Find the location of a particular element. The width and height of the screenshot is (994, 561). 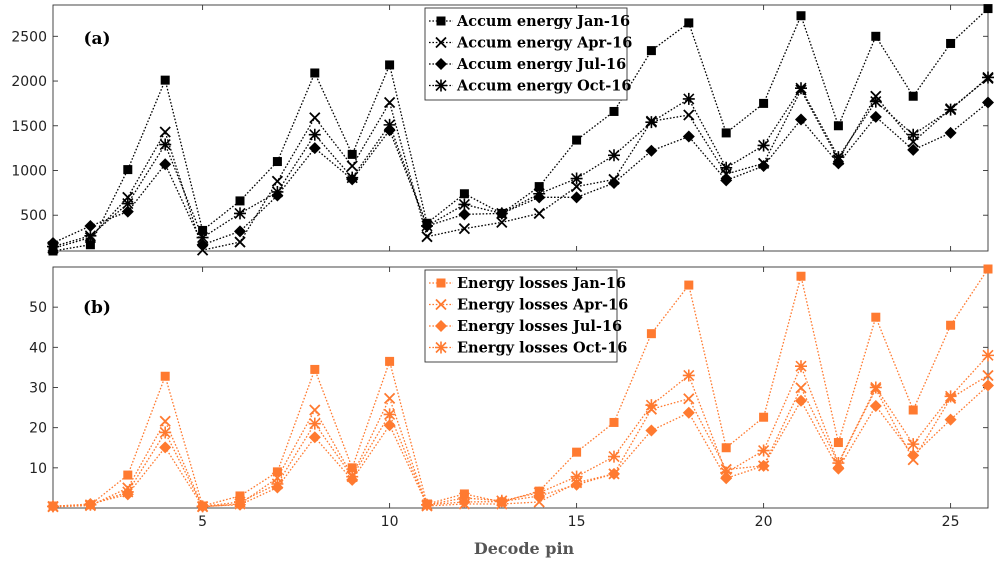

legend-label: Energy losses Oct-16 is located at coordinates (542, 348).